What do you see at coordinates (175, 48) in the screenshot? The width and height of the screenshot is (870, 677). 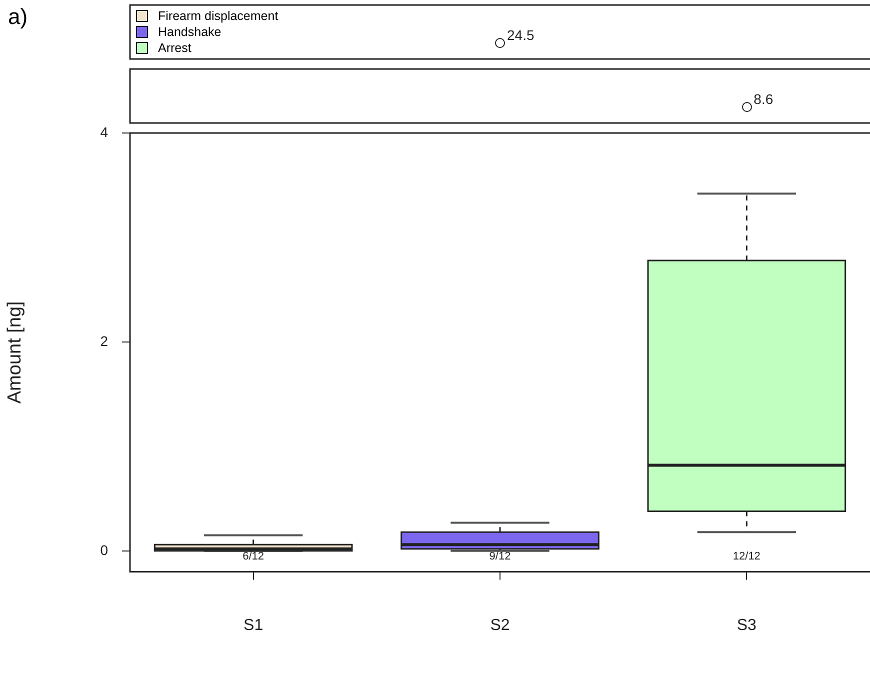 I see `legend-label: Arrest` at bounding box center [175, 48].